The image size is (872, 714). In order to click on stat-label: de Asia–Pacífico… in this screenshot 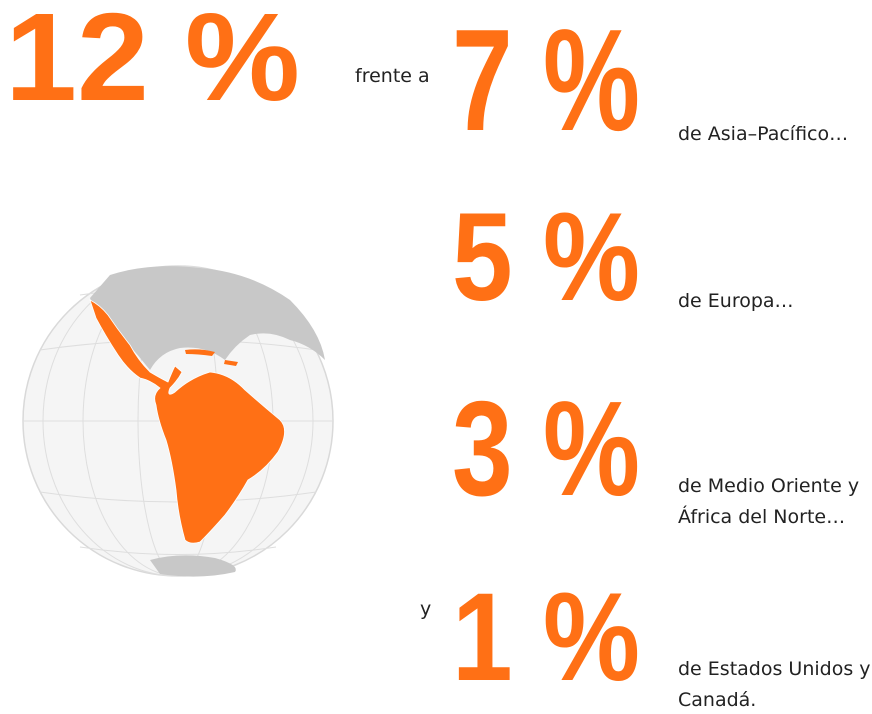, I will do `click(763, 134)`.